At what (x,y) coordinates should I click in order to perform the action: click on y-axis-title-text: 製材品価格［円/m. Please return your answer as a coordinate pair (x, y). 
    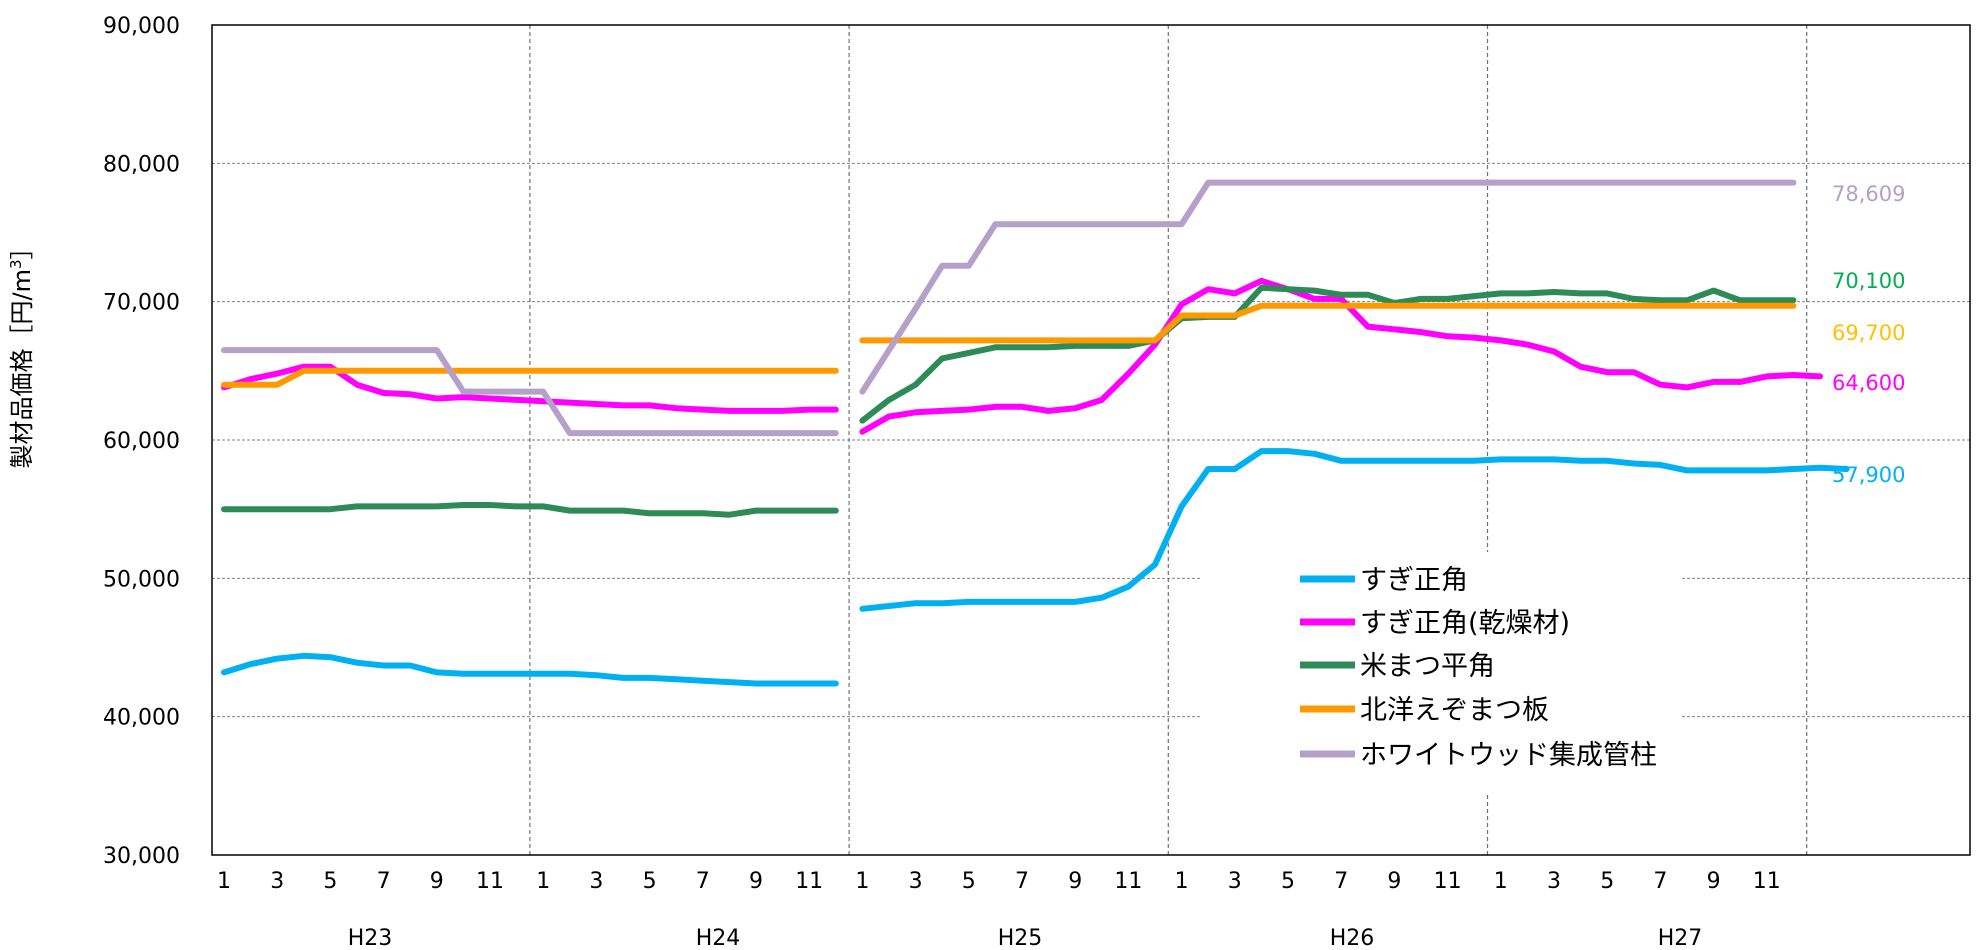
    Looking at the image, I should click on (22, 368).